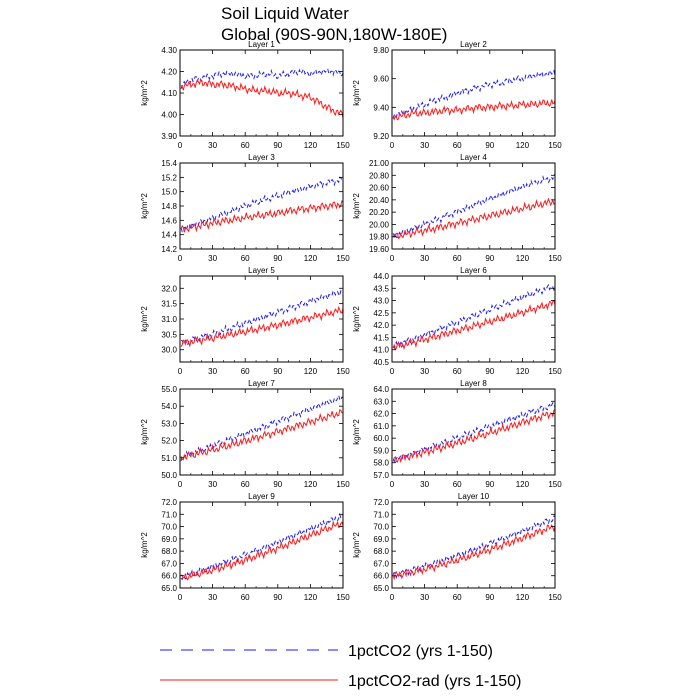 This screenshot has height=700, width=700. Describe the element at coordinates (169, 72) in the screenshot. I see `y-tick-label: 4.20` at that location.